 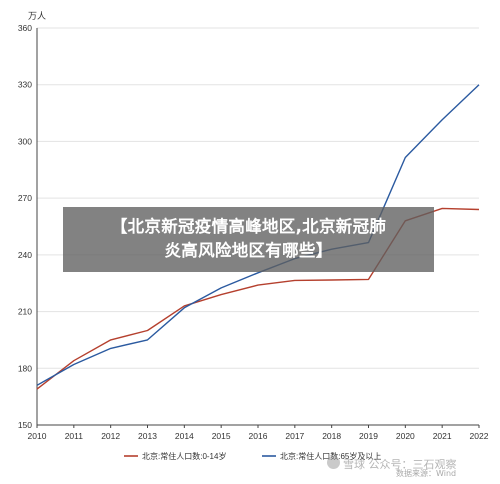 What do you see at coordinates (25, 141) in the screenshot?
I see `y-tick-label: 300` at bounding box center [25, 141].